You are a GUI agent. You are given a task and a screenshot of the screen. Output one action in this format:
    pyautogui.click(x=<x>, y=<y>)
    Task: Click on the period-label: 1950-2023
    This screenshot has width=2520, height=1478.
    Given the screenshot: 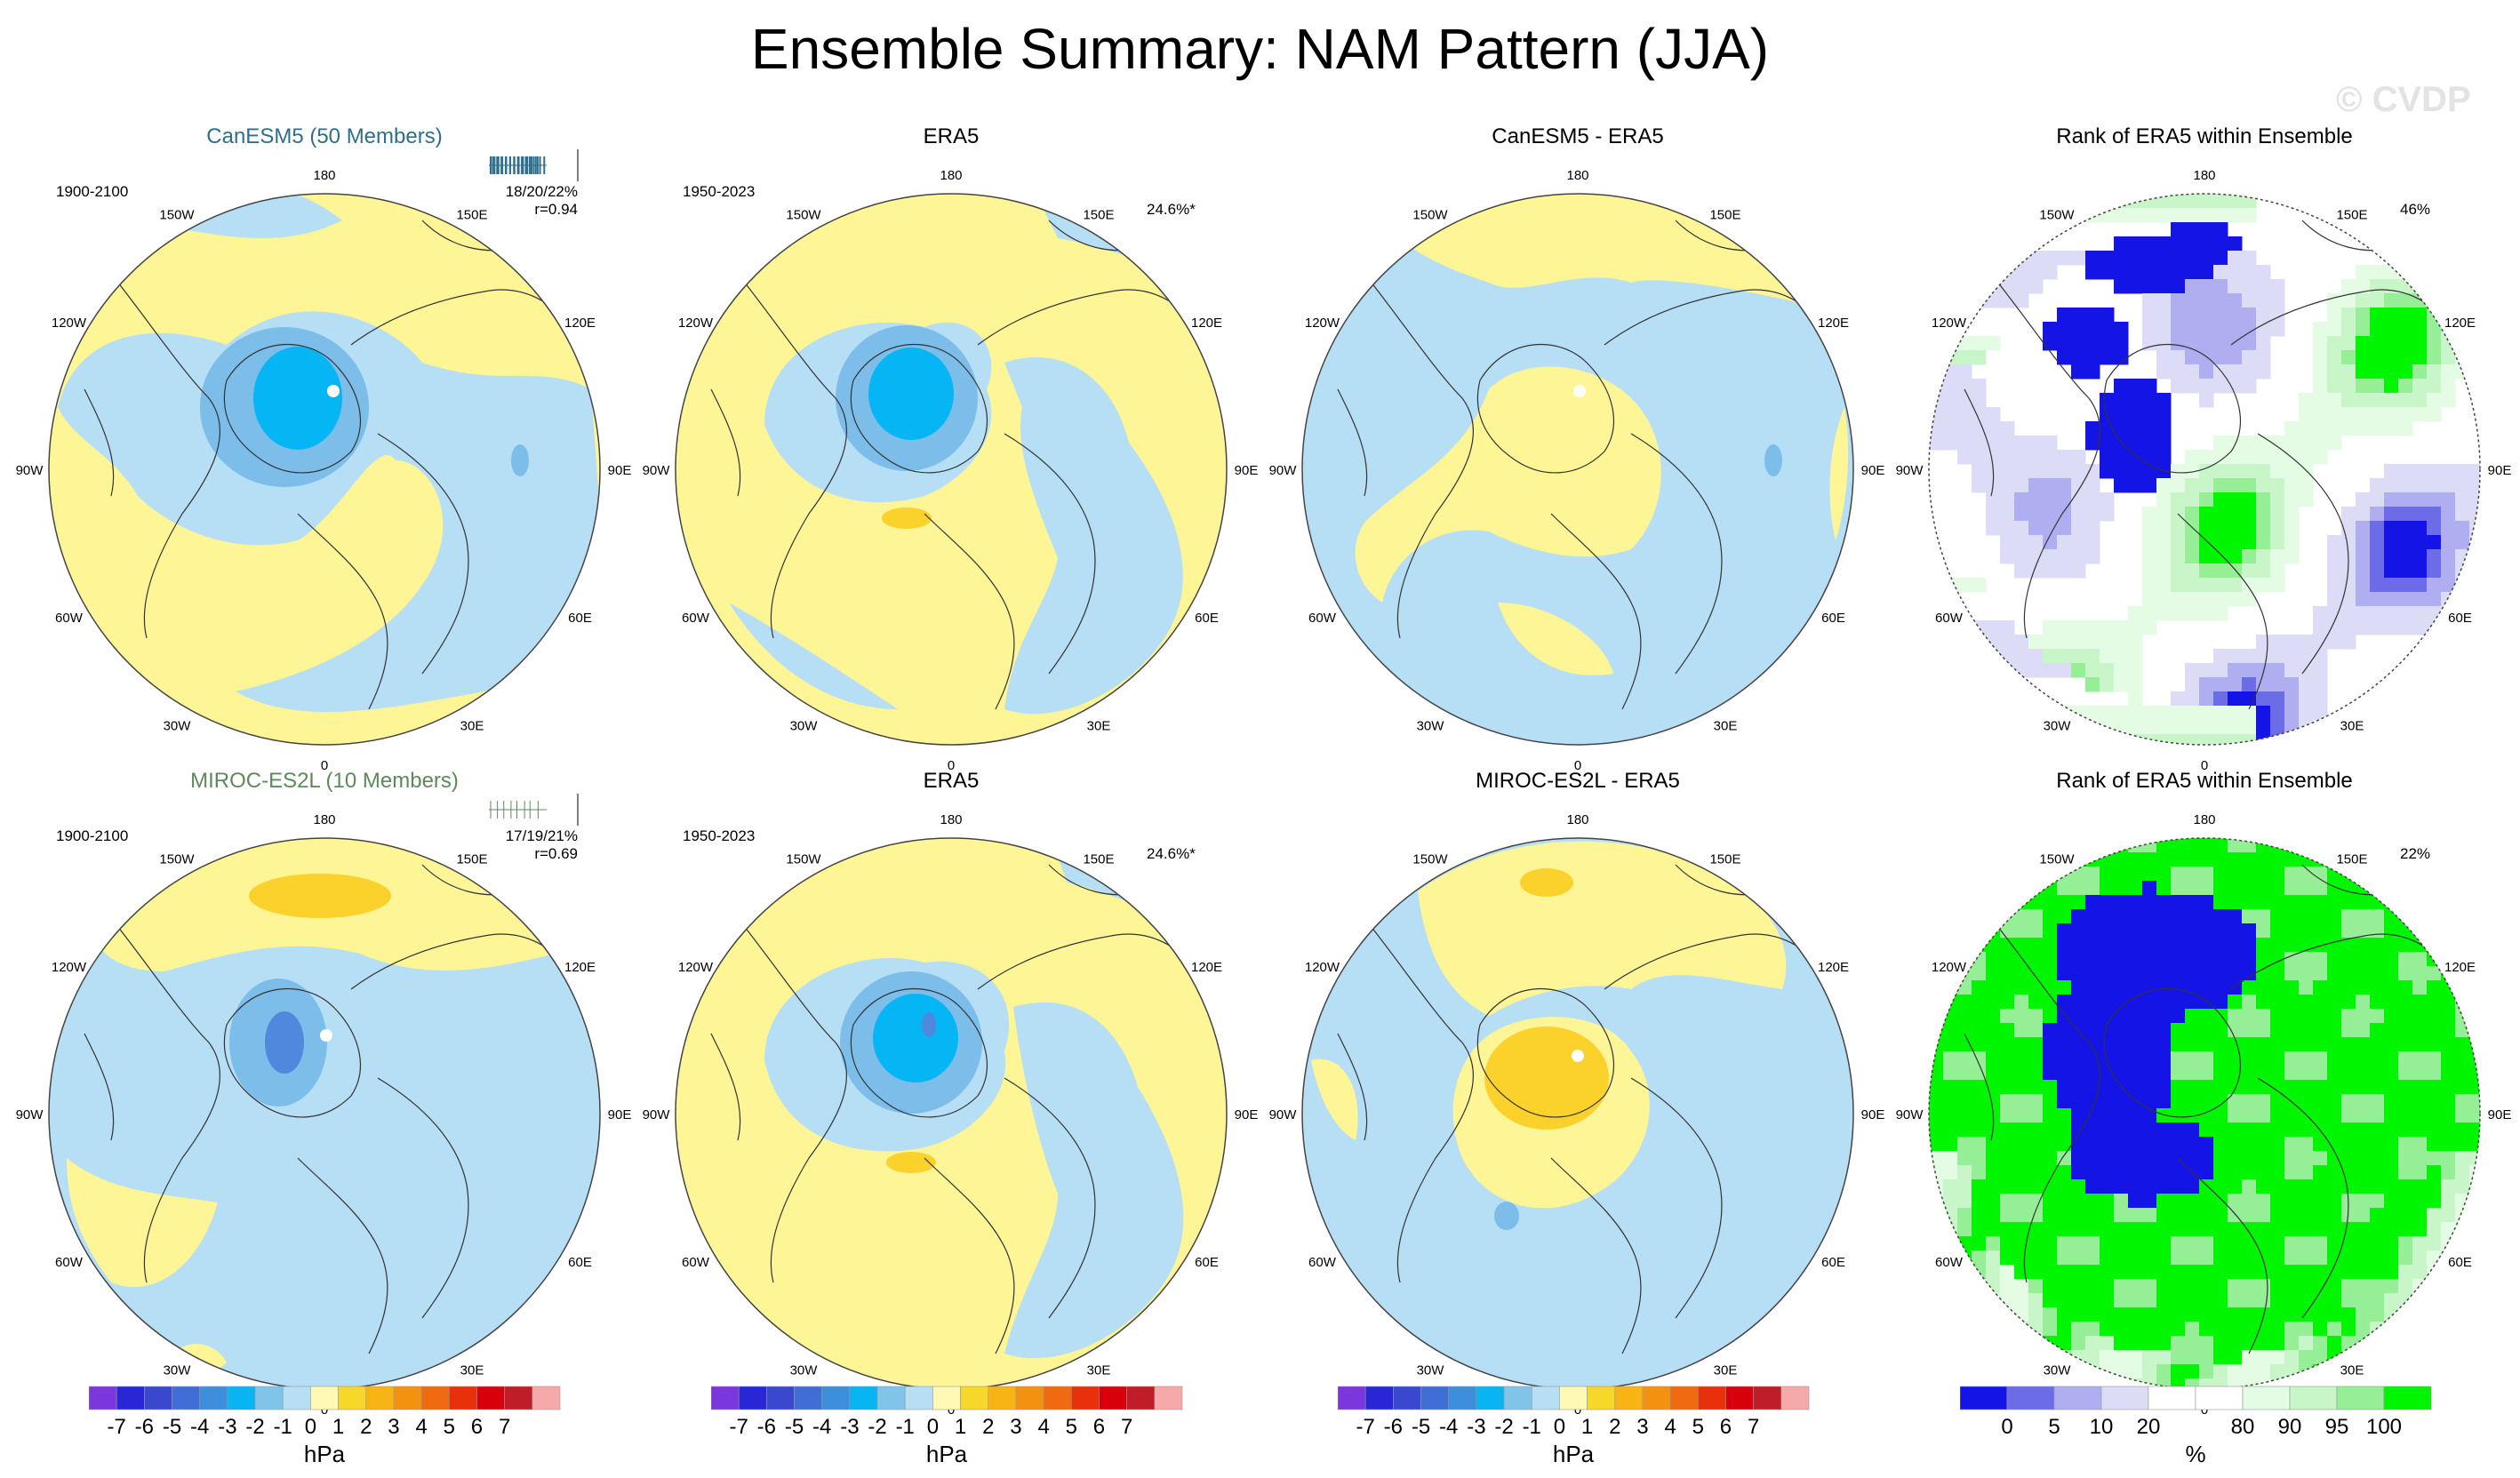 What is the action you would take?
    pyautogui.click(x=719, y=835)
    